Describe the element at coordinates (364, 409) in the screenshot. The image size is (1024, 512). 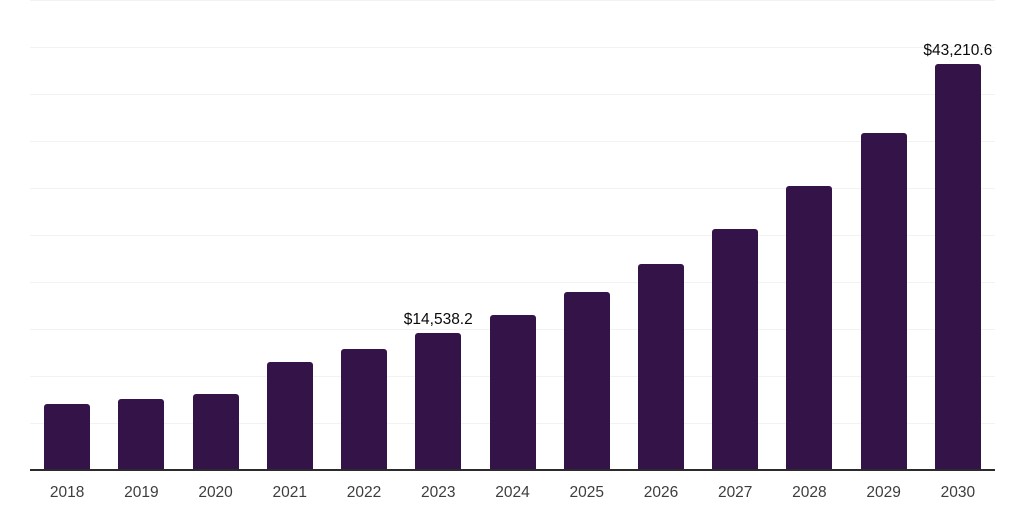
I see `bar-2022` at that location.